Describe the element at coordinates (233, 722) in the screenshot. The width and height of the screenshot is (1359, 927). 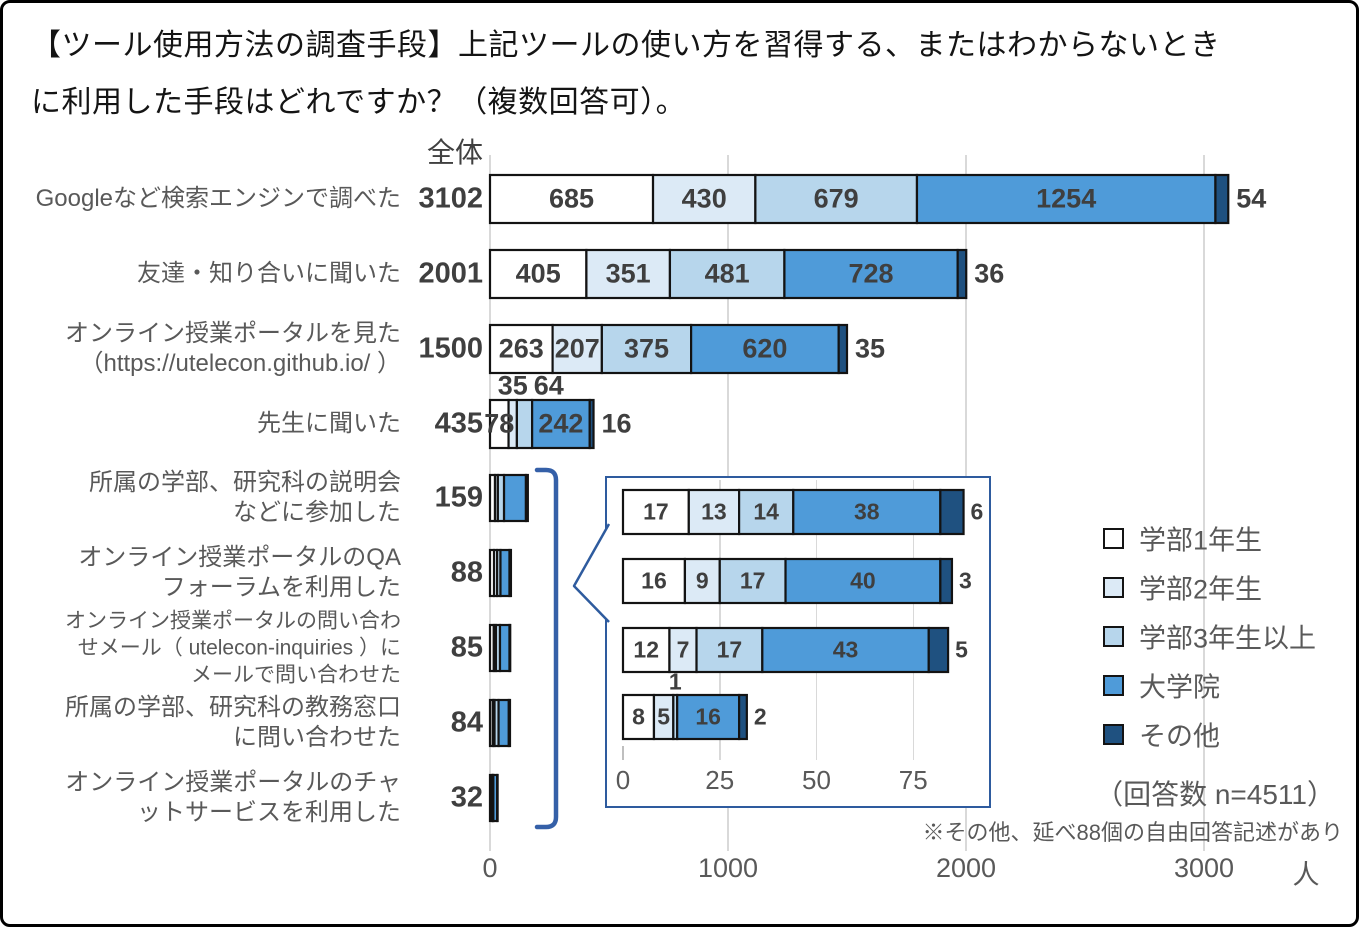
I see `category-label: 所属の学部、研究科の教務窓口 に問い合わせた` at that location.